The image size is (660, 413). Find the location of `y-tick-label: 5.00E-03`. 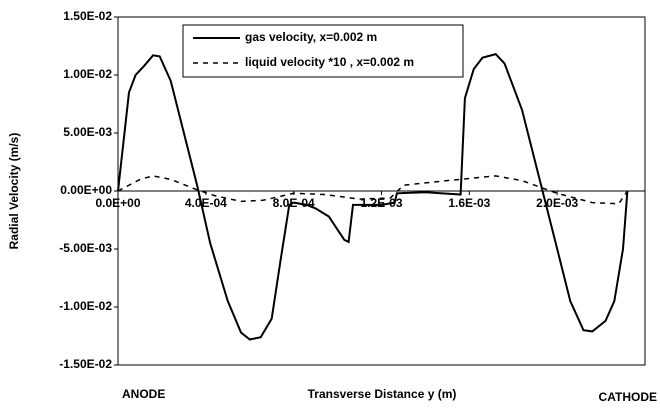

y-tick-label: 5.00E-03 is located at coordinates (87, 132).